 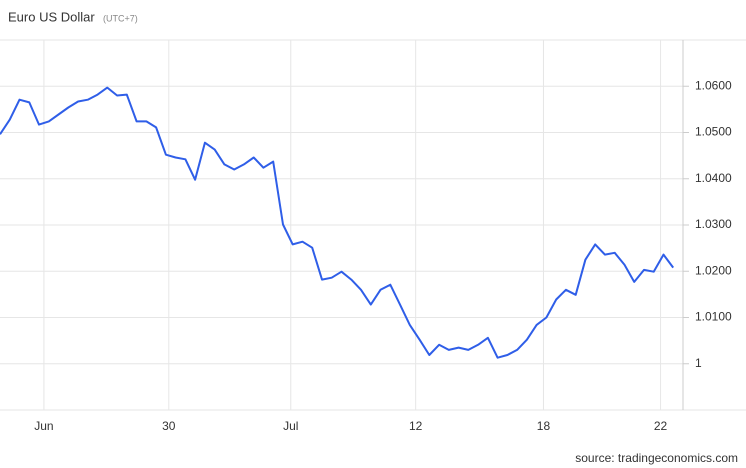 What do you see at coordinates (169, 426) in the screenshot?
I see `x-tick-label: 30` at bounding box center [169, 426].